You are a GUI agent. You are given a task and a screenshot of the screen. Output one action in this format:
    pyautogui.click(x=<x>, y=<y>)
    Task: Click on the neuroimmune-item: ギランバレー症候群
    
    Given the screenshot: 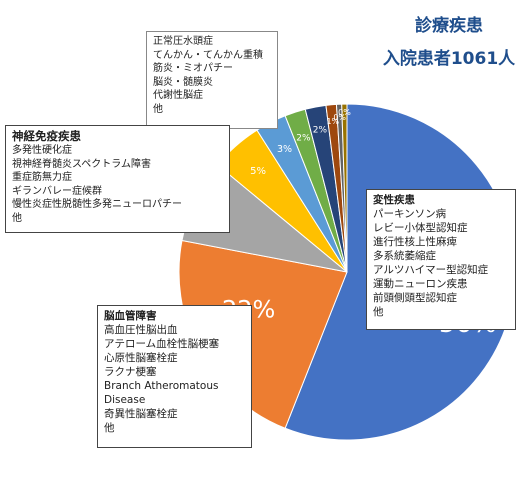 What is the action you would take?
    pyautogui.click(x=57, y=191)
    